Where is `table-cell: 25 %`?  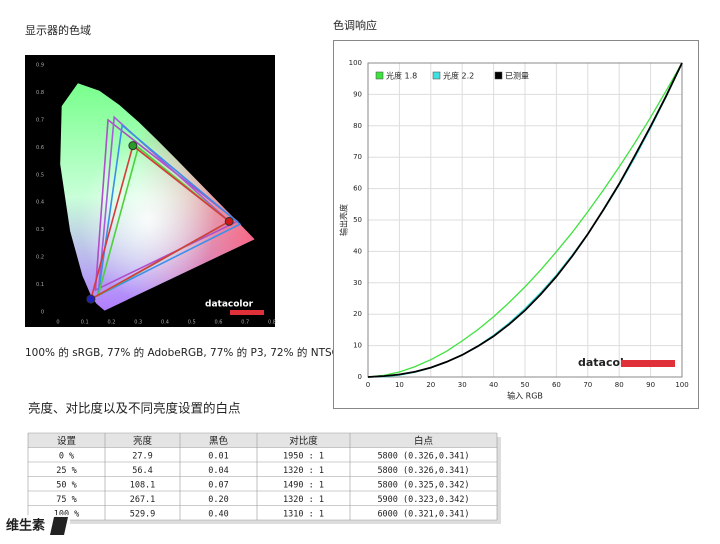 table-cell: 25 % is located at coordinates (66, 471).